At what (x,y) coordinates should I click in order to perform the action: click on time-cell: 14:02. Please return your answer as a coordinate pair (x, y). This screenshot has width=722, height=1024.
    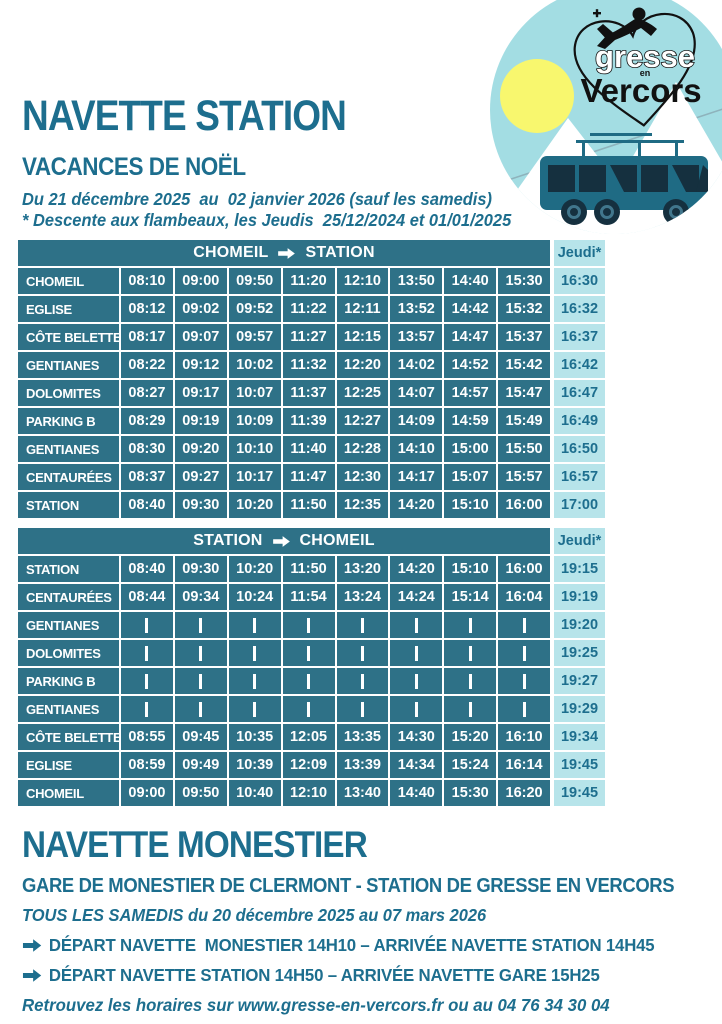
    Looking at the image, I should click on (416, 365).